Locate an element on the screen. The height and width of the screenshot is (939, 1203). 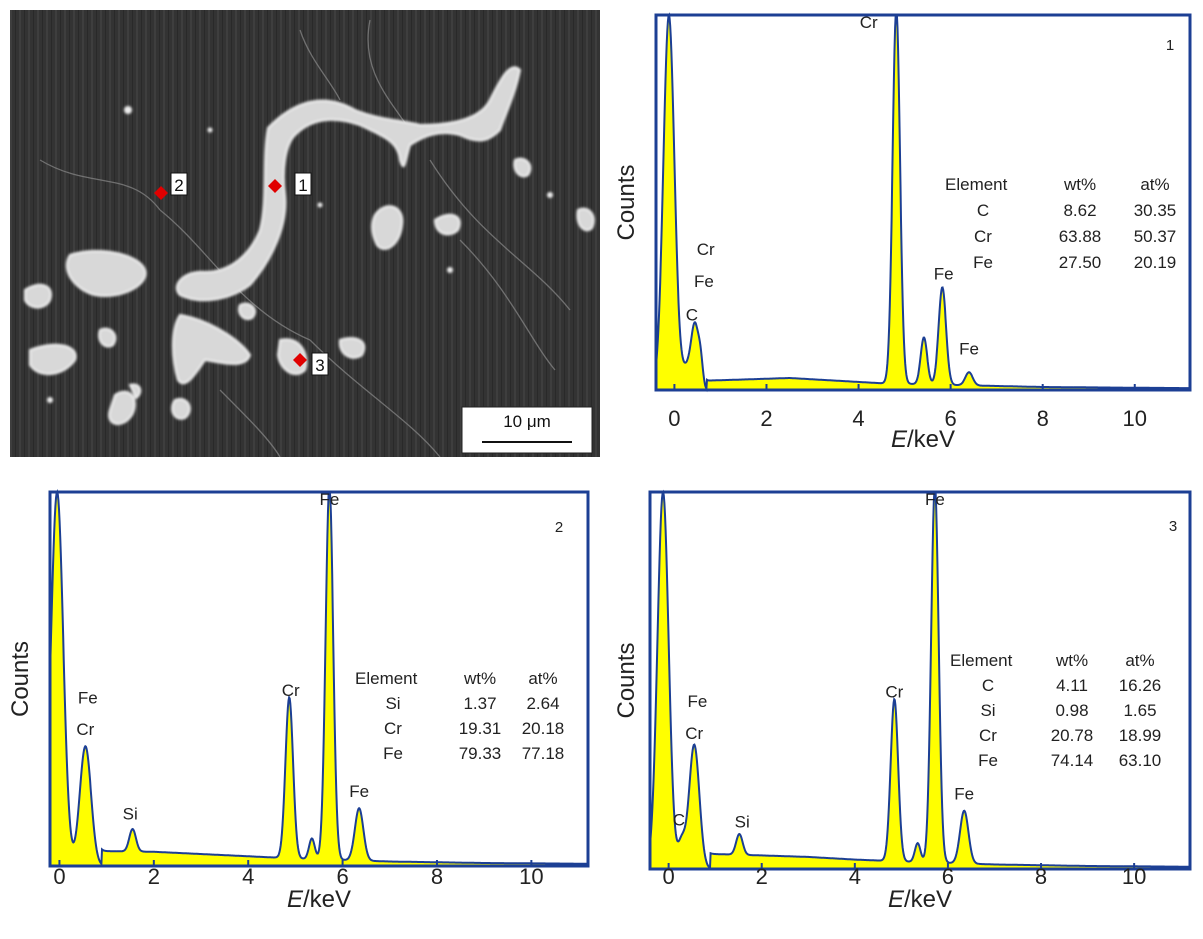
table-at: 20.19 is located at coordinates (1155, 262).